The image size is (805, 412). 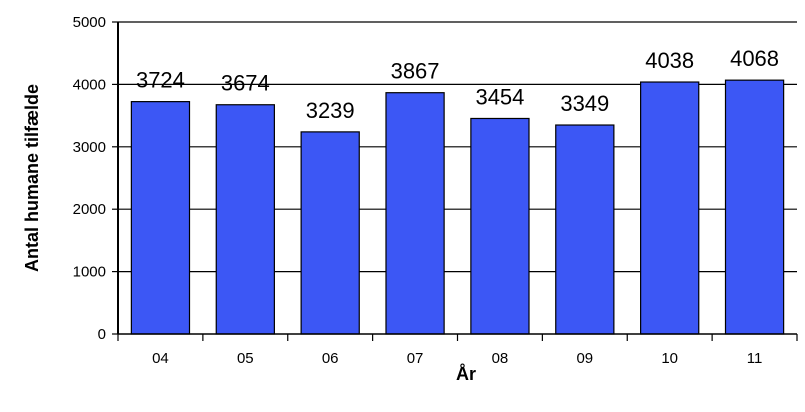 What do you see at coordinates (89, 84) in the screenshot?
I see `y-tick-label: 4000` at bounding box center [89, 84].